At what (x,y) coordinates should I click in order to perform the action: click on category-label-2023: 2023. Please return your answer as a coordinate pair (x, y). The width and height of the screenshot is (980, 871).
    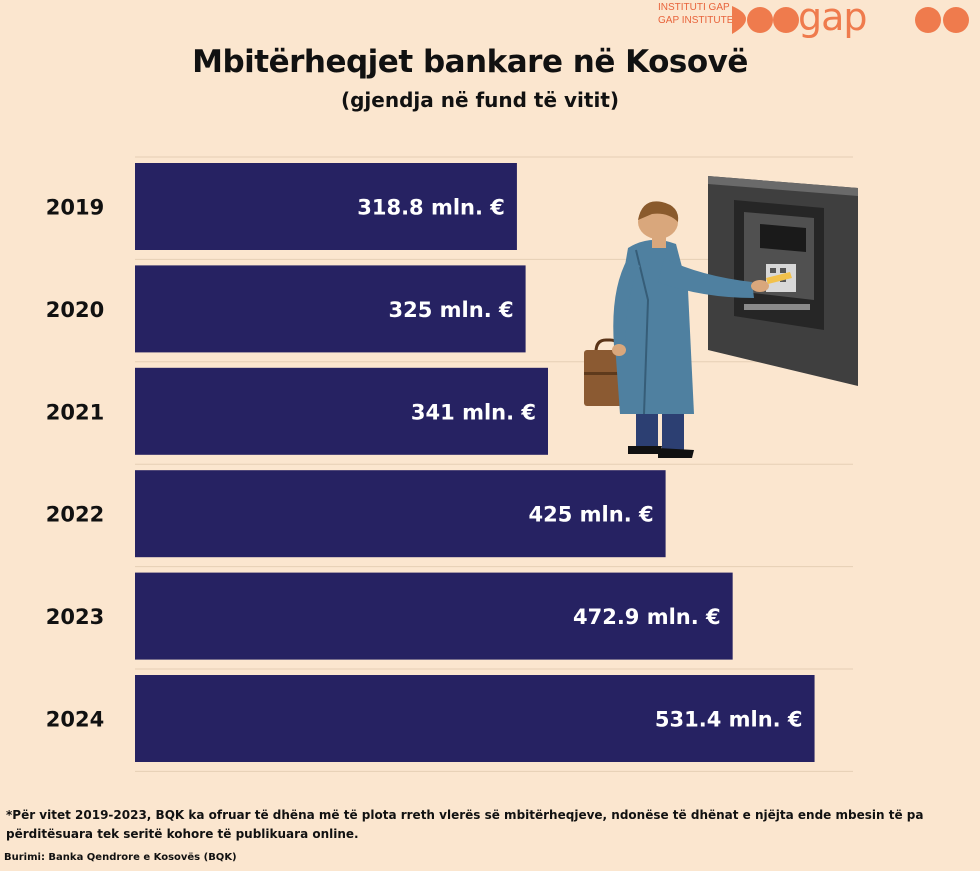
    Looking at the image, I should click on (75, 617).